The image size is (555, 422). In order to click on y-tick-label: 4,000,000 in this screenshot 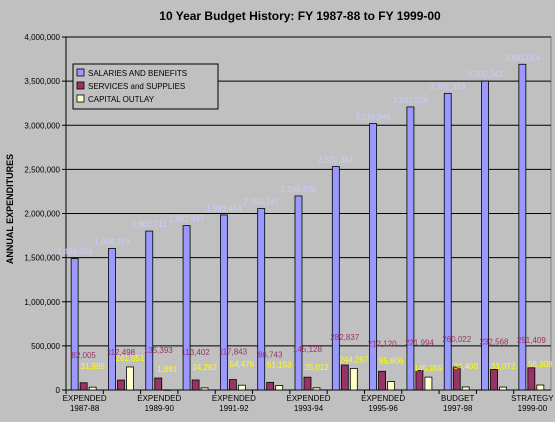, I will do `click(42, 37)`.